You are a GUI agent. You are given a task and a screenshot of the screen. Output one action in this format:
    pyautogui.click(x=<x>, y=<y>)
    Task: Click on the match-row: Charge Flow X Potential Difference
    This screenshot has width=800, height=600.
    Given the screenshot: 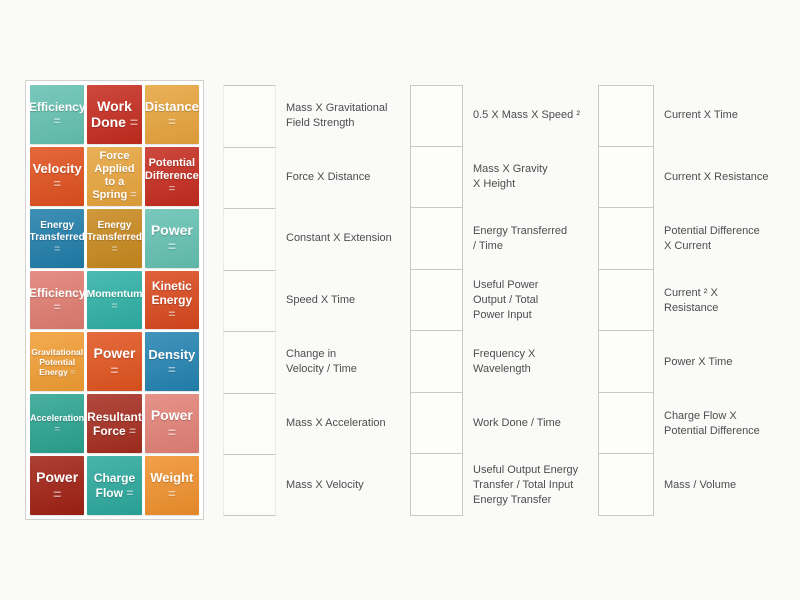 What is the action you would take?
    pyautogui.click(x=695, y=423)
    